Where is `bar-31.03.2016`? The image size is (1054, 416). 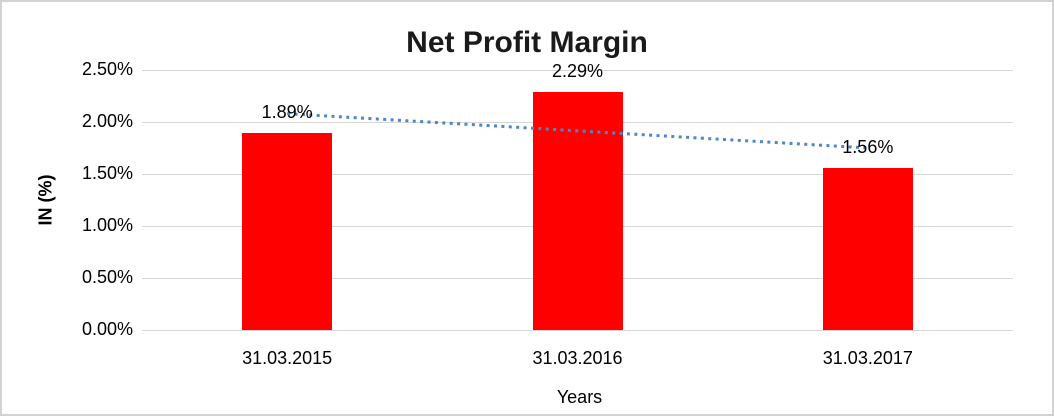 bar-31.03.2016 is located at coordinates (577, 210).